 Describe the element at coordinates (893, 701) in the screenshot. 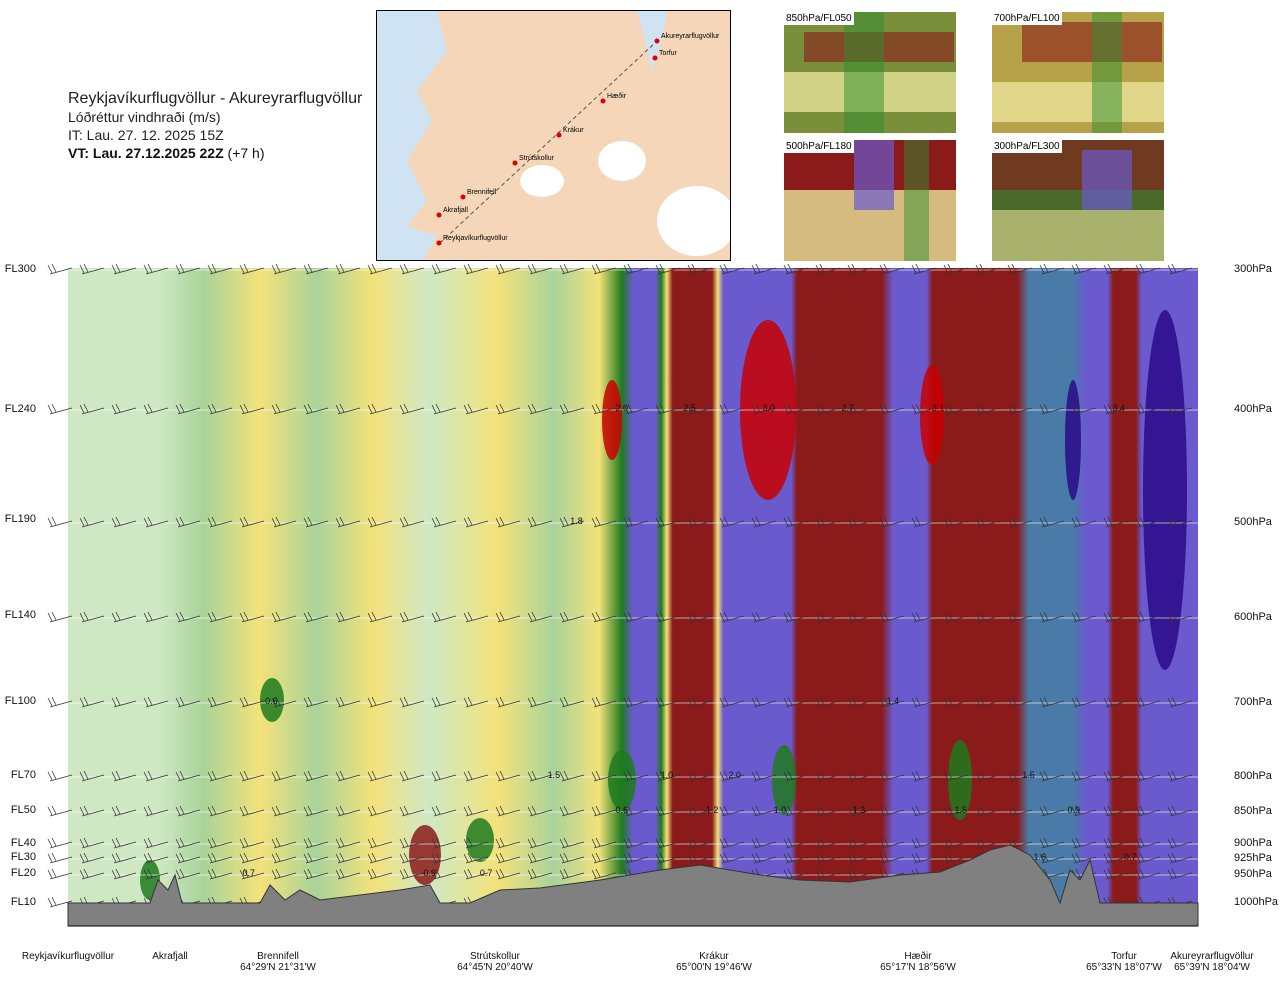

I see `value-label: 1.4` at that location.